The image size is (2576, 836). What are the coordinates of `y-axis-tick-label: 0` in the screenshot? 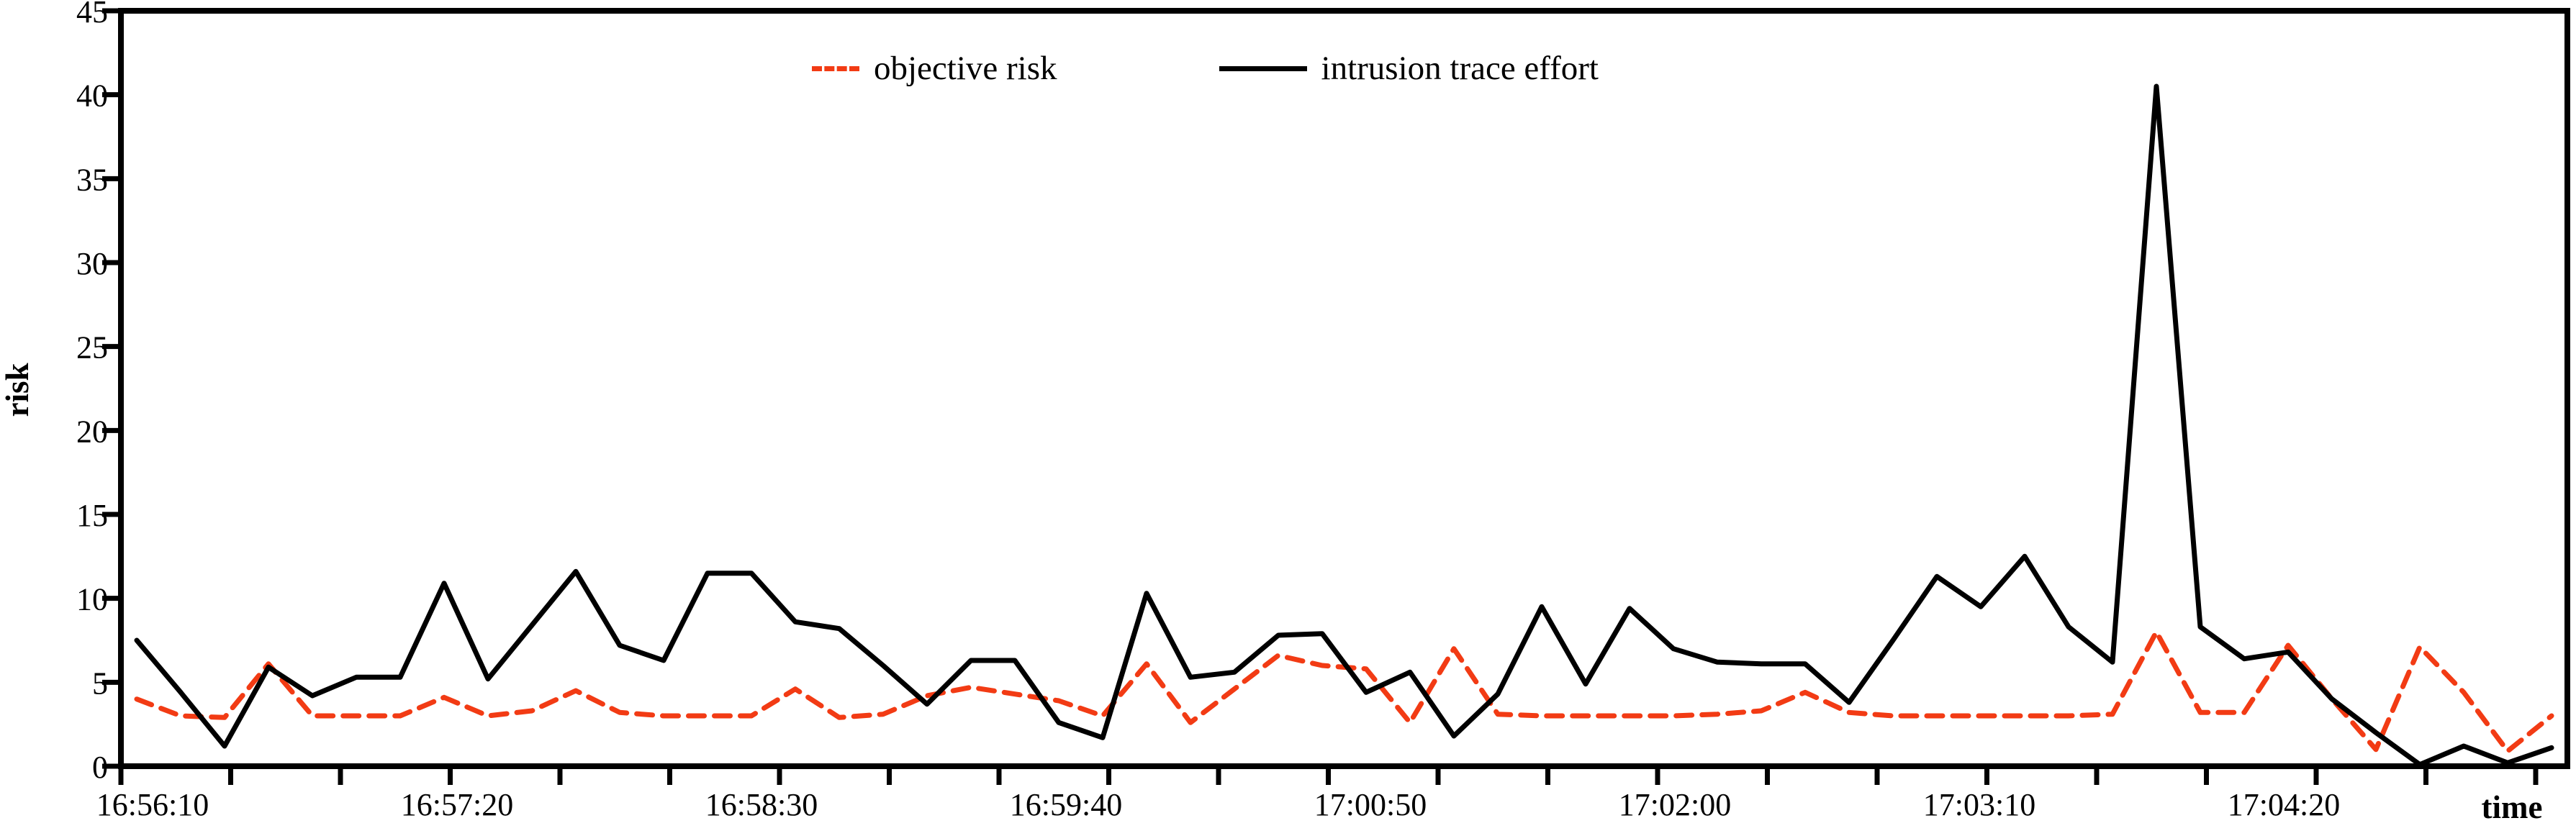 It's located at (100, 767).